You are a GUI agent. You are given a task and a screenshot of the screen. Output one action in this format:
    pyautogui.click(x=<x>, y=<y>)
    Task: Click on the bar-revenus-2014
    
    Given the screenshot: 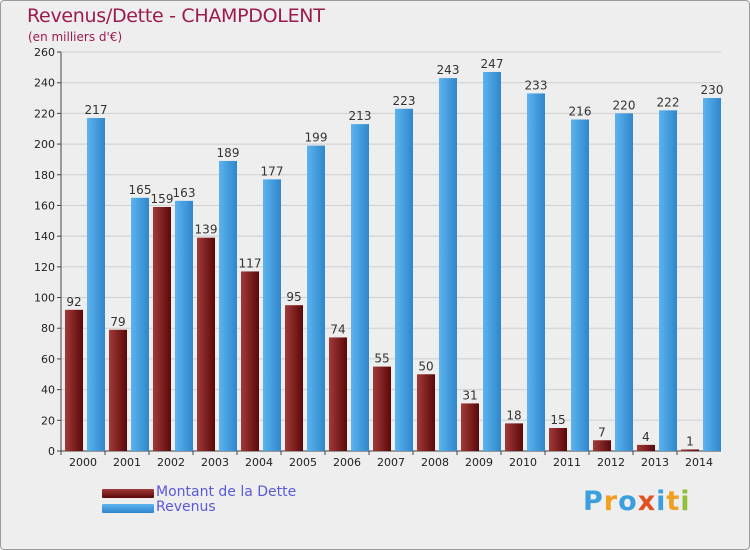 What is the action you would take?
    pyautogui.click(x=712, y=275)
    